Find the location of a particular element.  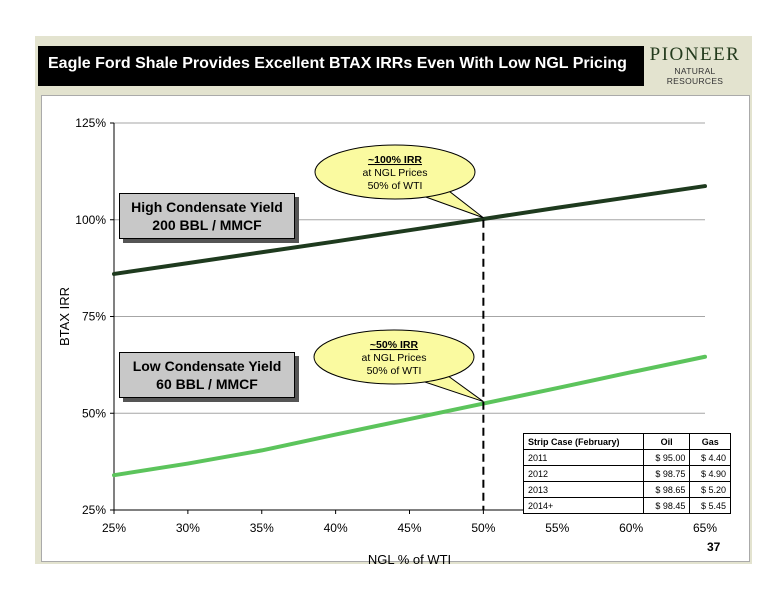

table-cell-oil: $ 98.45 is located at coordinates (666, 505).